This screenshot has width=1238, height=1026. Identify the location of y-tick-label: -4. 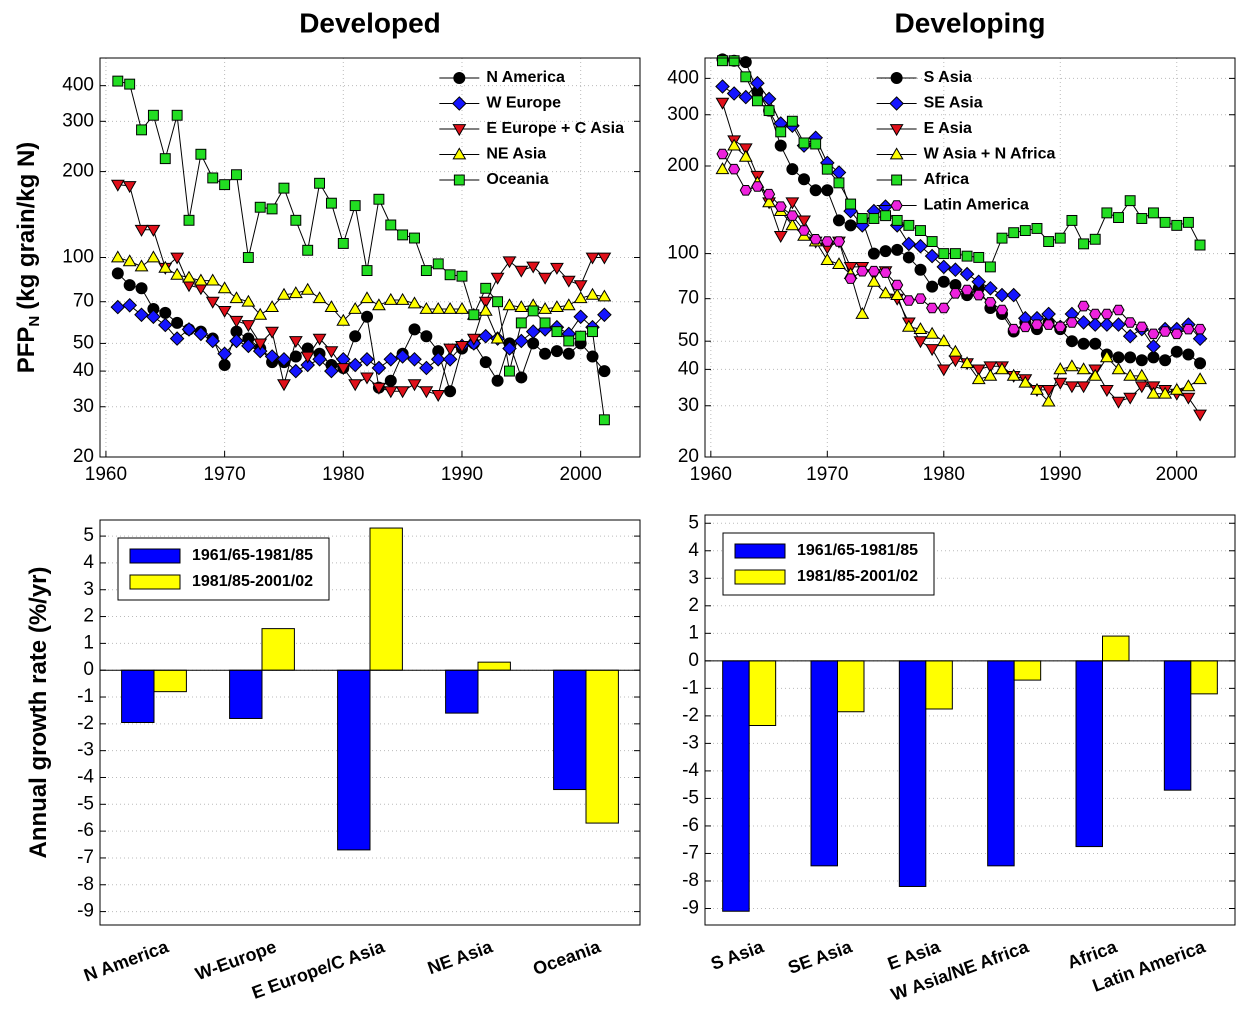
(85, 776).